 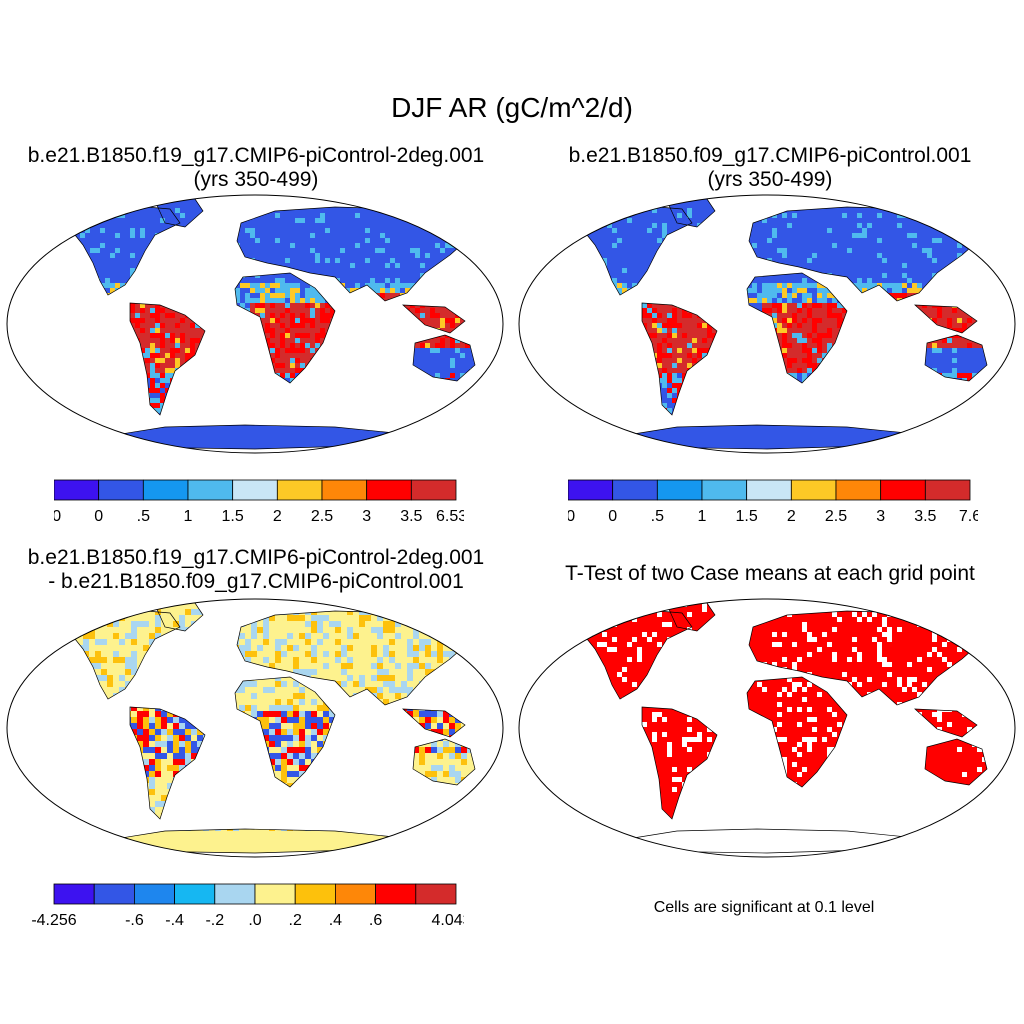 What do you see at coordinates (53, 920) in the screenshot?
I see `colorbar-tick-label: -4.256` at bounding box center [53, 920].